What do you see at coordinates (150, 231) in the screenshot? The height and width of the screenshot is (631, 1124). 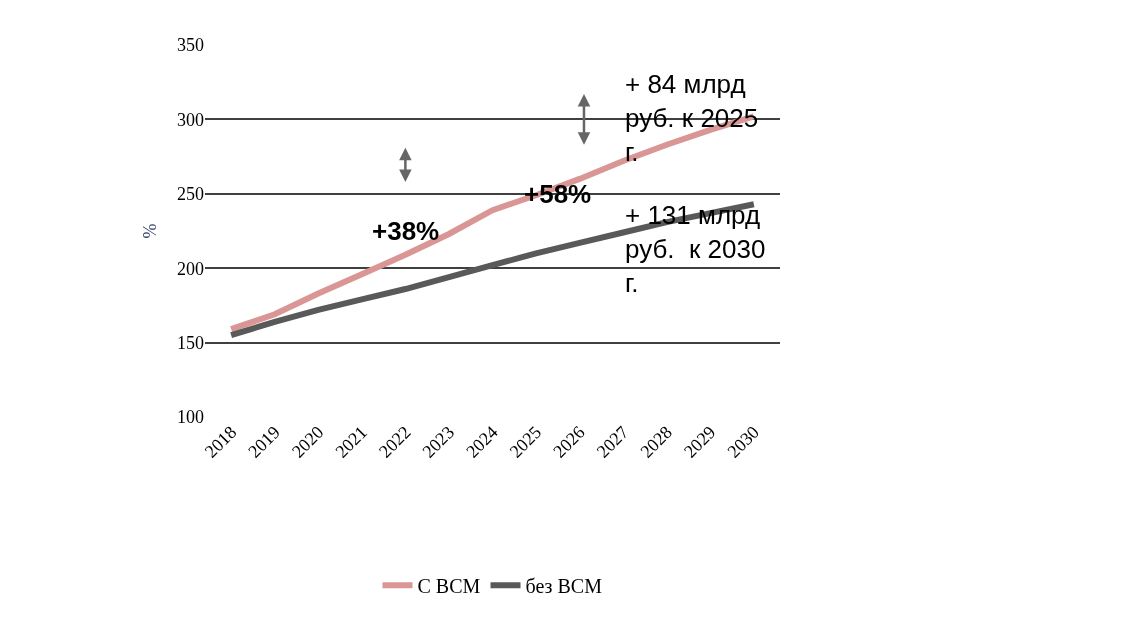 I see `y-axis-title: %` at bounding box center [150, 231].